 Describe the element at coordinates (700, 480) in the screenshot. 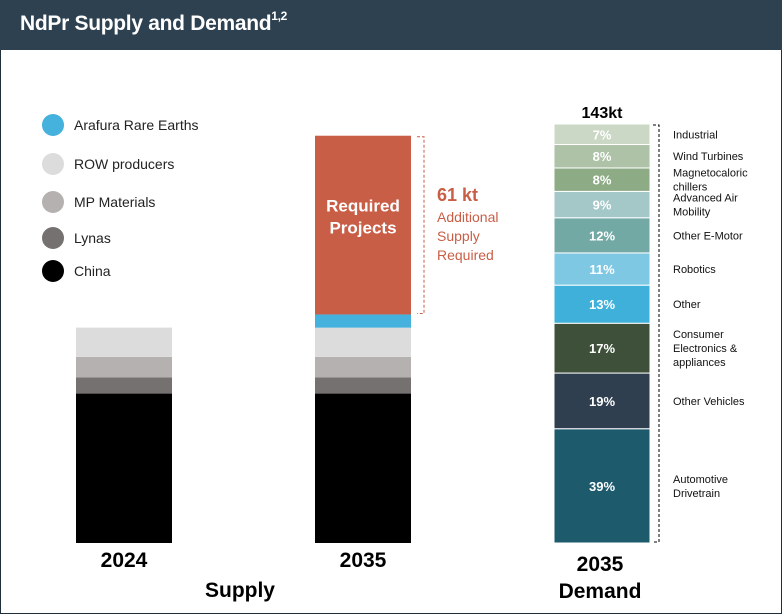

I see `demand-category-label: Automotive` at that location.